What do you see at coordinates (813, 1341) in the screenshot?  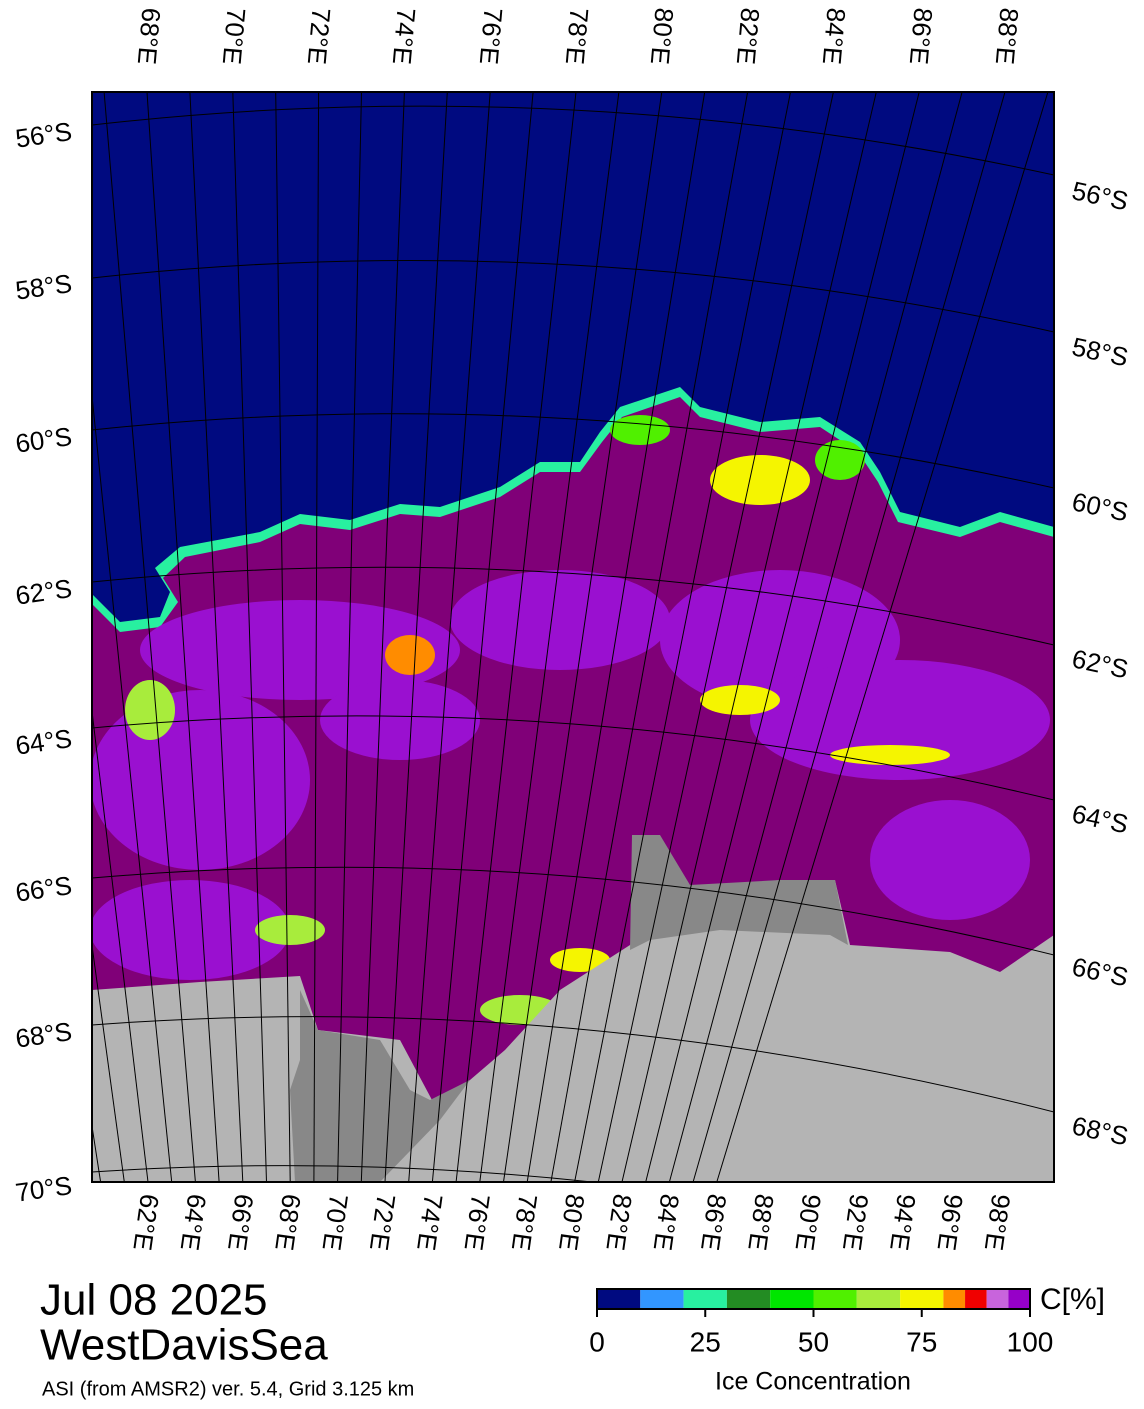 I see `colorbar-tick-label: 50` at bounding box center [813, 1341].